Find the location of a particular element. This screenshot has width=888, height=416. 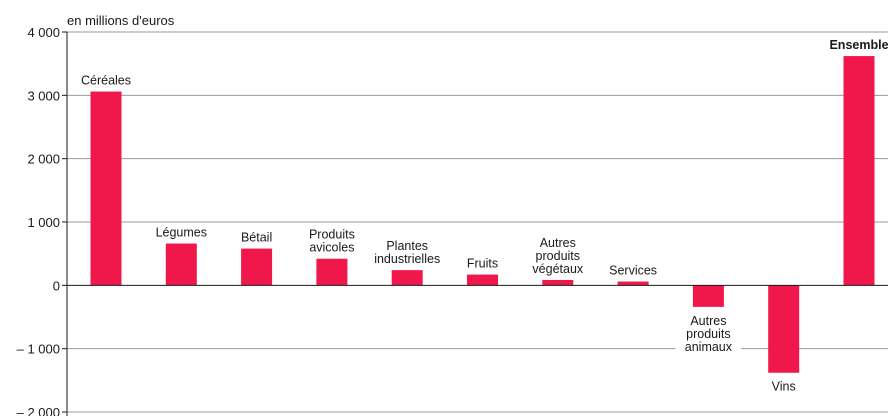

category-label-text: Légumes is located at coordinates (181, 233).